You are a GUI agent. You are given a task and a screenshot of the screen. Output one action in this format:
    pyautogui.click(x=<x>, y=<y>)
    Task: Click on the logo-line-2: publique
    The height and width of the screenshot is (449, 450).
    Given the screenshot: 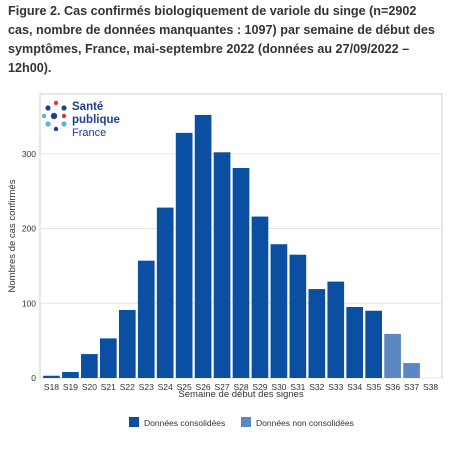 What is the action you would take?
    pyautogui.click(x=96, y=120)
    